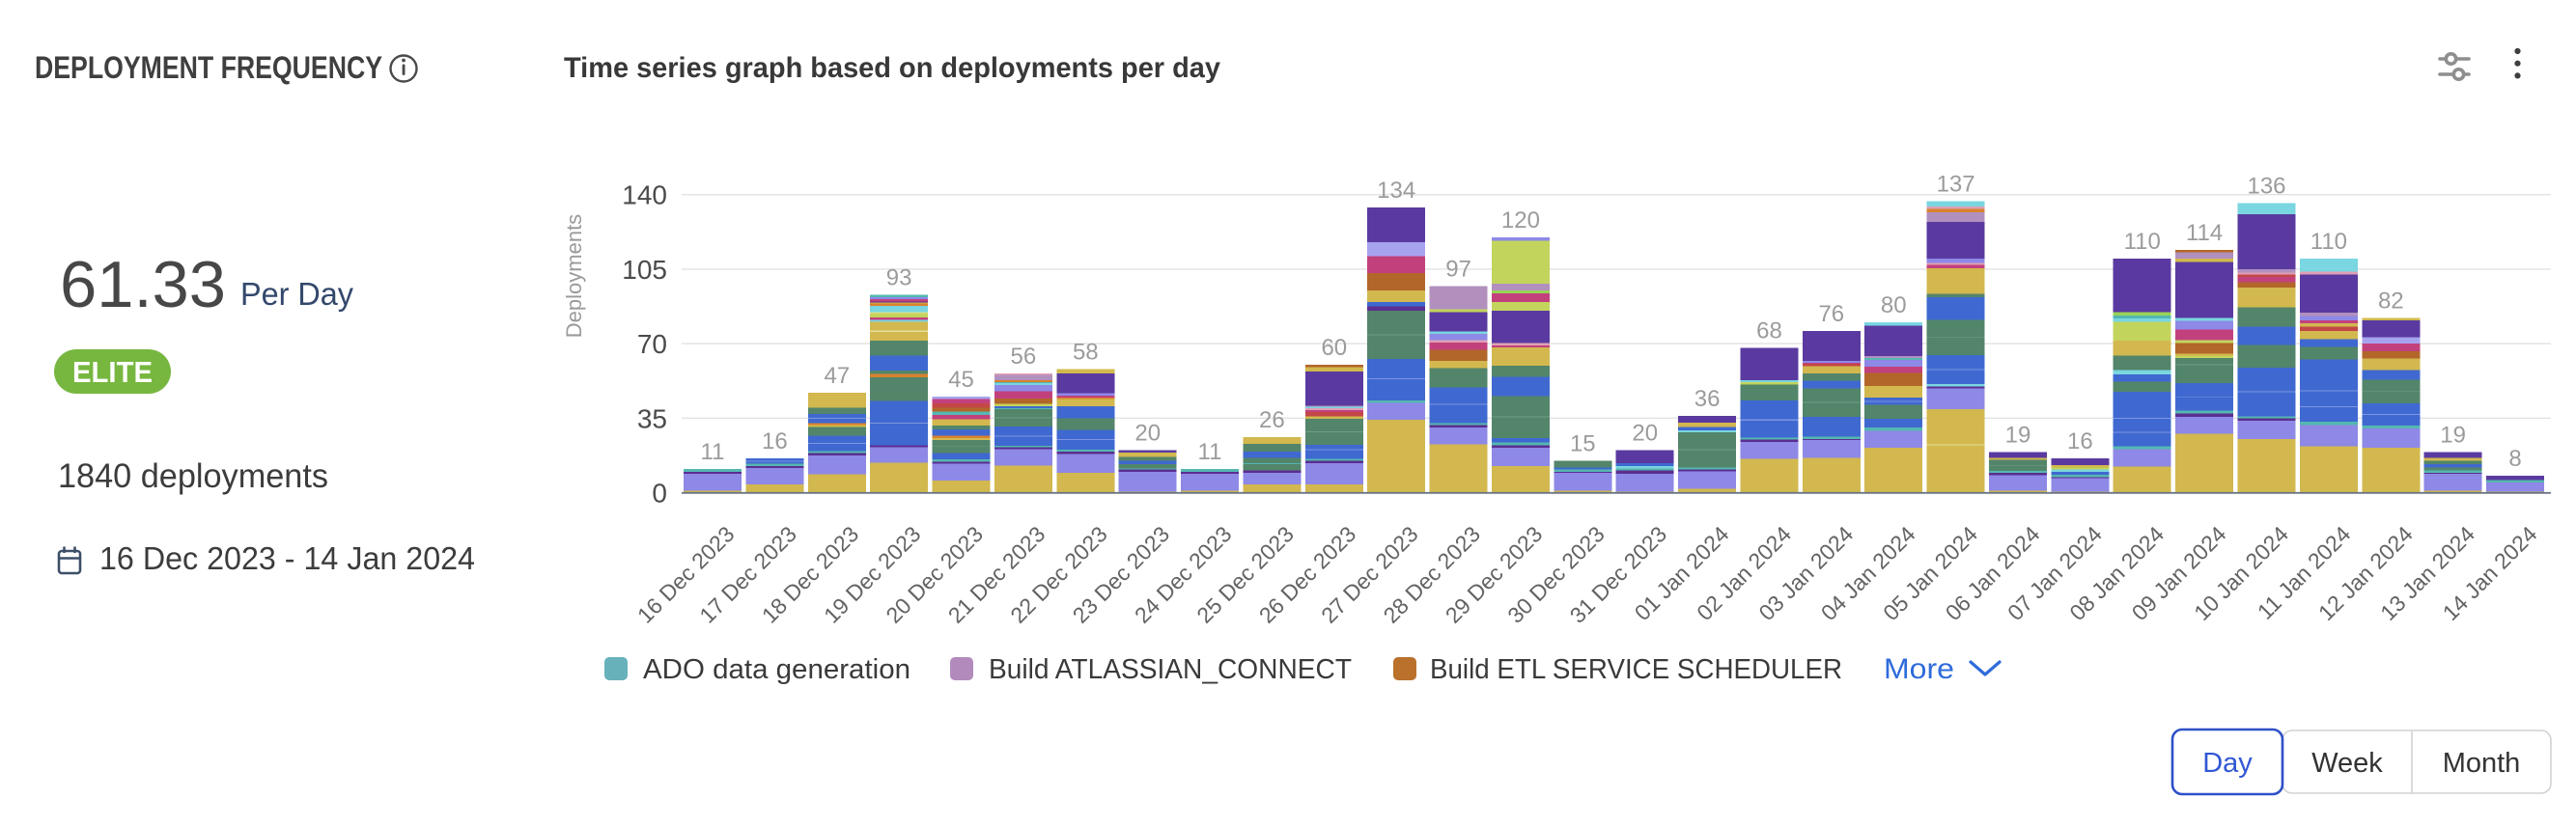  Describe the element at coordinates (961, 380) in the screenshot. I see `svg-text: 45` at that location.